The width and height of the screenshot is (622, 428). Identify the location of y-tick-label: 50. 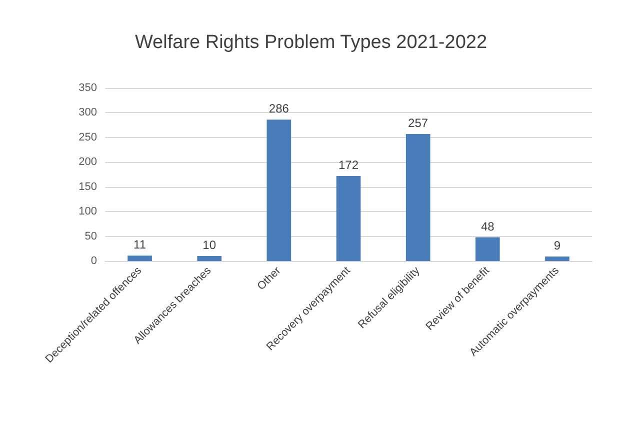
(90, 236).